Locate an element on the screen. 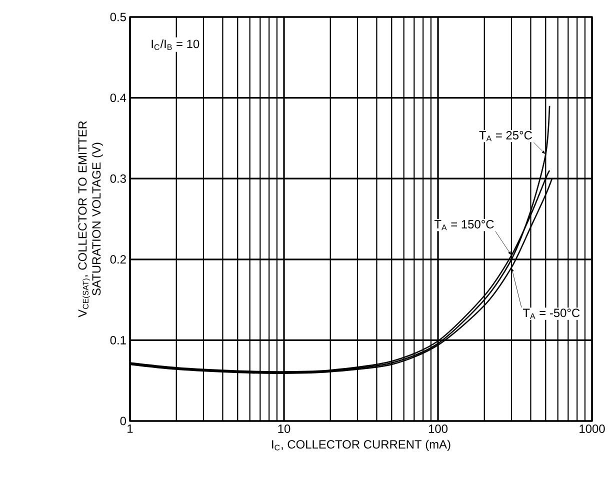 The height and width of the screenshot is (496, 616). x-tick-label: 1000 is located at coordinates (592, 428).